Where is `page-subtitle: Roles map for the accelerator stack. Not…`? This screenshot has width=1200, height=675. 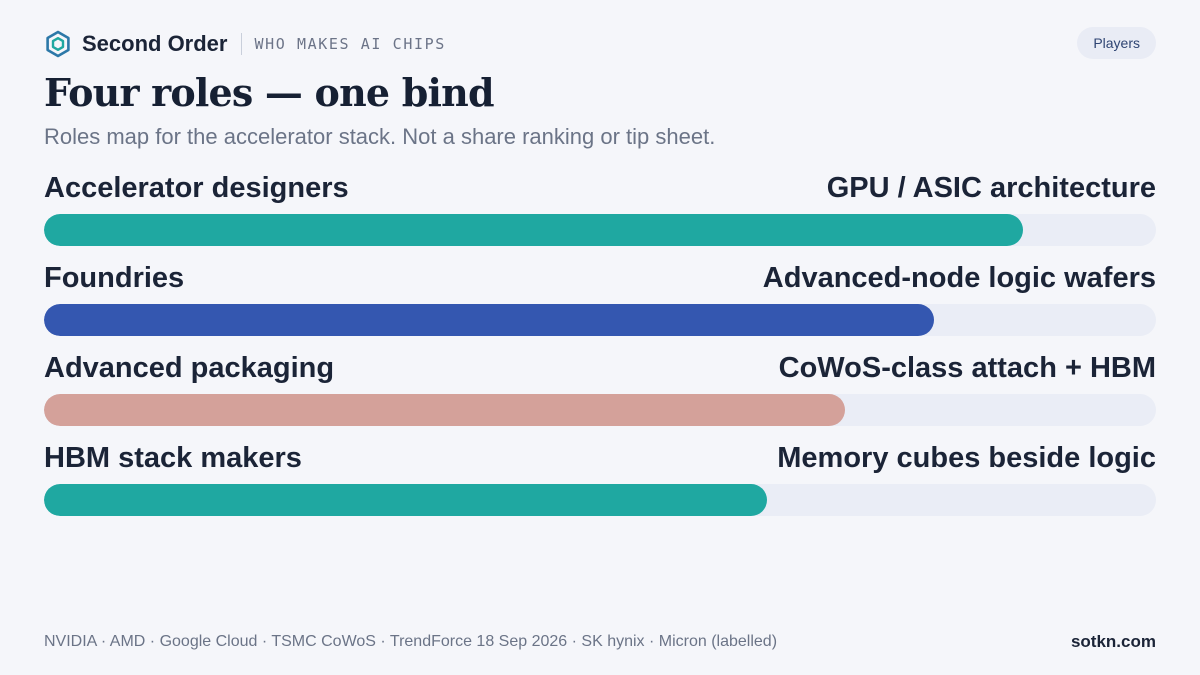 page-subtitle: Roles map for the accelerator stack. Not… is located at coordinates (380, 136).